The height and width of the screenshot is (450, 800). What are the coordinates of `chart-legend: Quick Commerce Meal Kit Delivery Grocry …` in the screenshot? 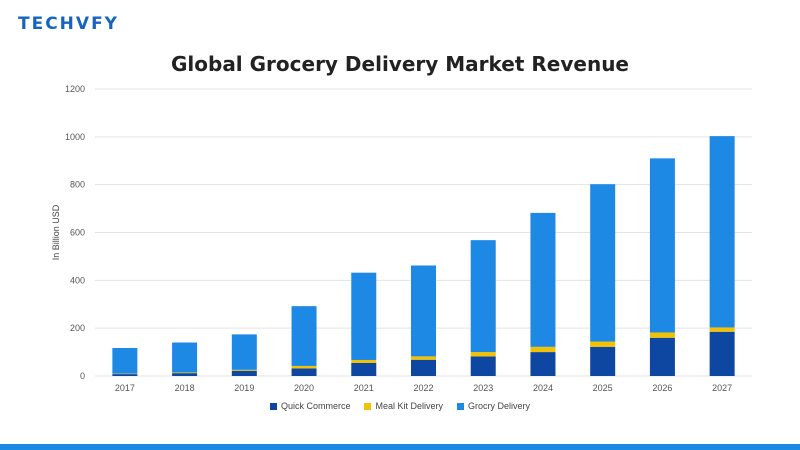 It's located at (400, 406).